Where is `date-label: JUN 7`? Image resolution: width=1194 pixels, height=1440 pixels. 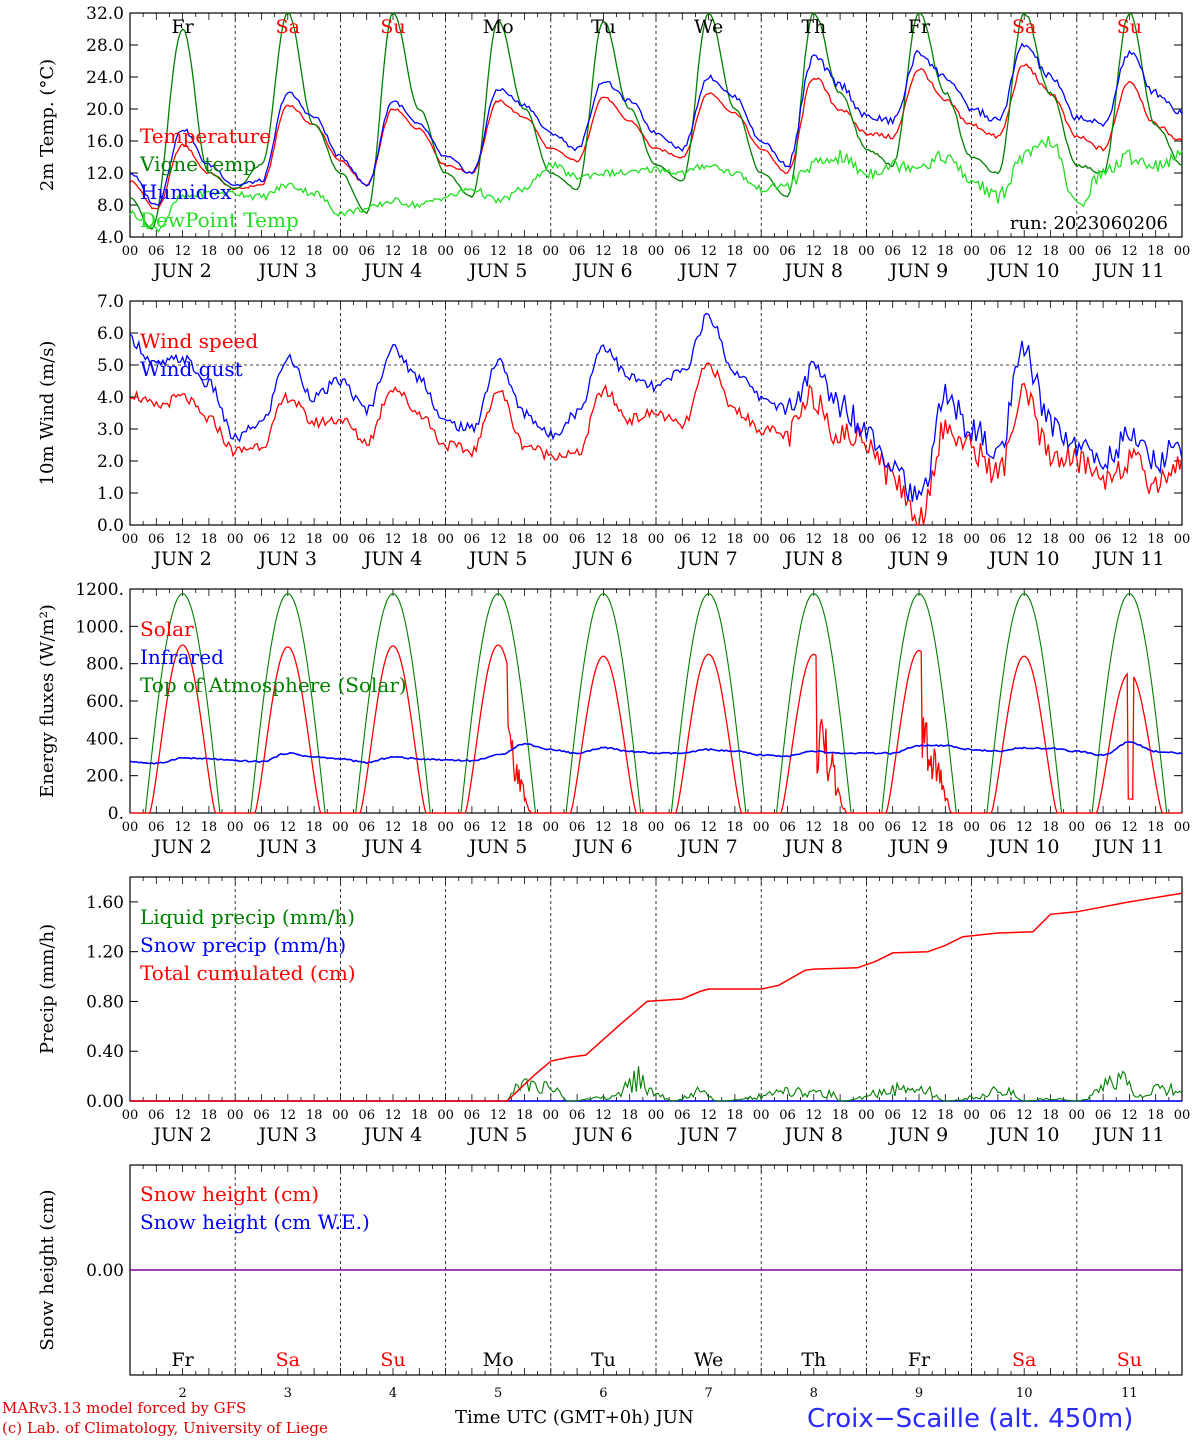
date-label: JUN 7 is located at coordinates (707, 559).